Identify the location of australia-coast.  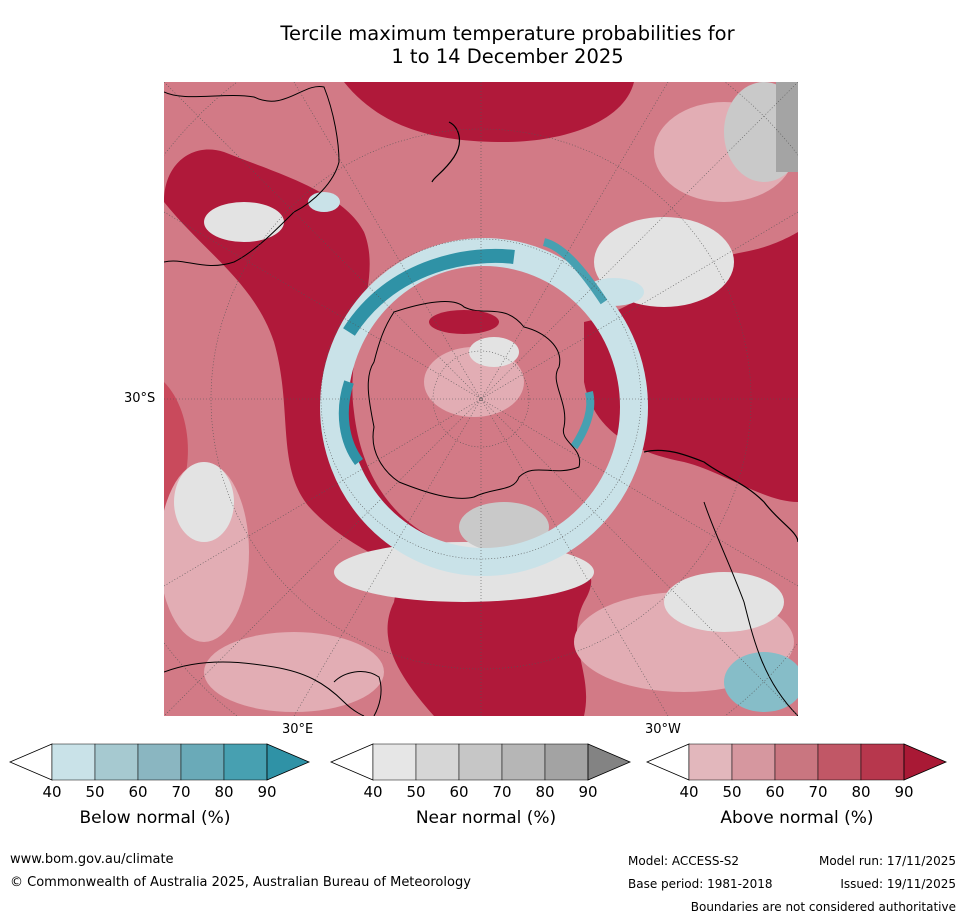
(252, 175).